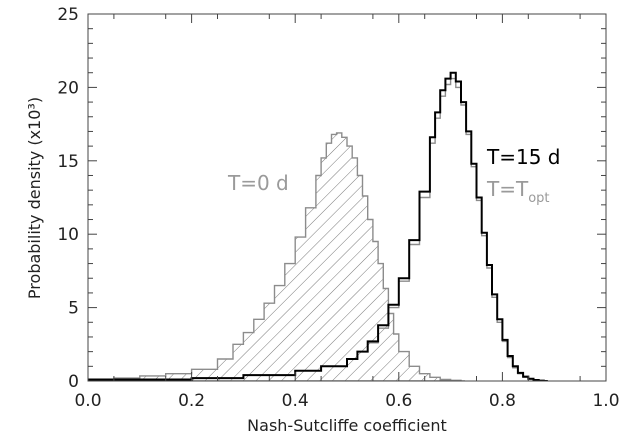 Image resolution: width=631 pixels, height=436 pixels. What do you see at coordinates (68, 162) in the screenshot?
I see `y-tick-label: 15` at bounding box center [68, 162].